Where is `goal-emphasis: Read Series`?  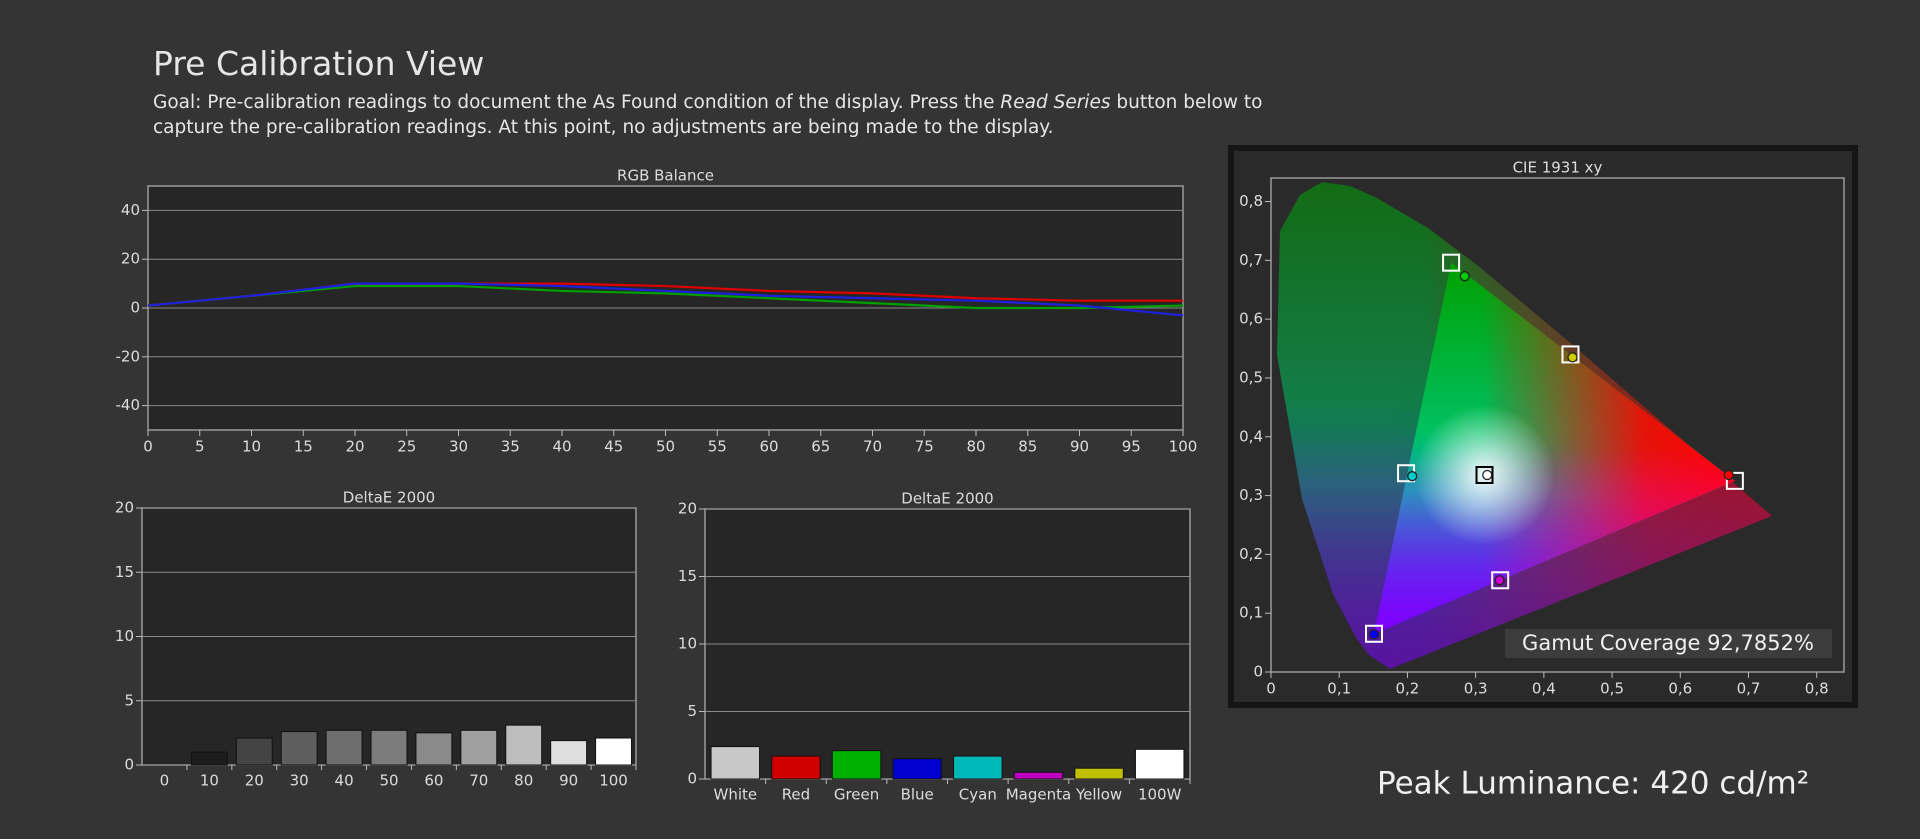 goal-emphasis: Read Series is located at coordinates (1055, 102).